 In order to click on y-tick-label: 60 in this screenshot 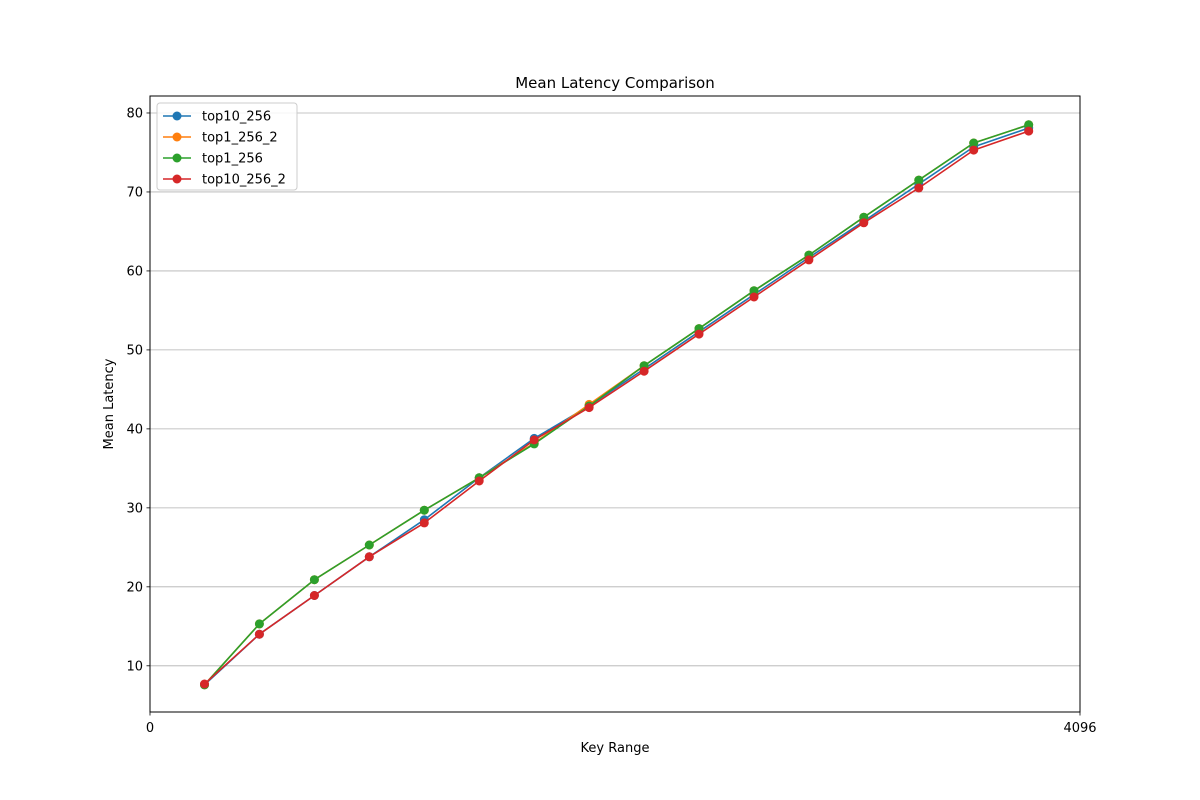, I will do `click(134, 271)`.